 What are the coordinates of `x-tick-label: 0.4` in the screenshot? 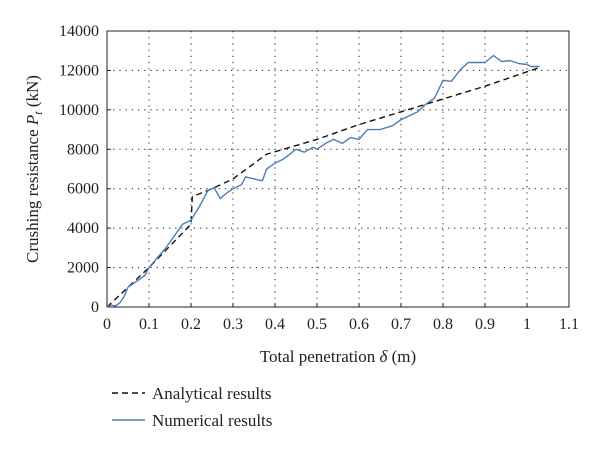 It's located at (275, 324).